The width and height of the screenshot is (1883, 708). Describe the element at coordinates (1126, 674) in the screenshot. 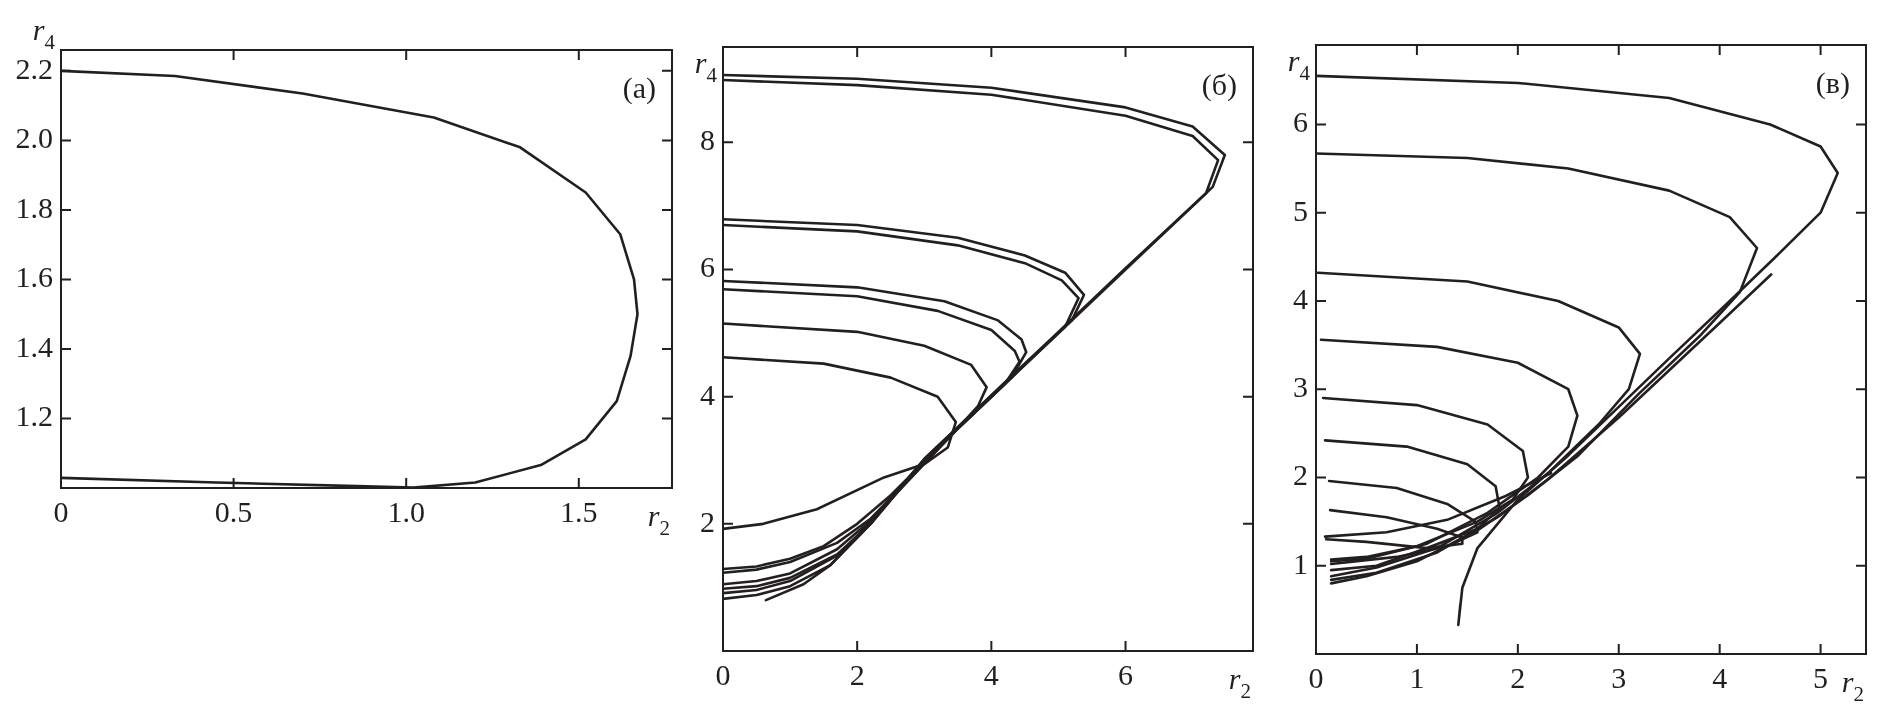

I see `x-tick-label: 6` at that location.